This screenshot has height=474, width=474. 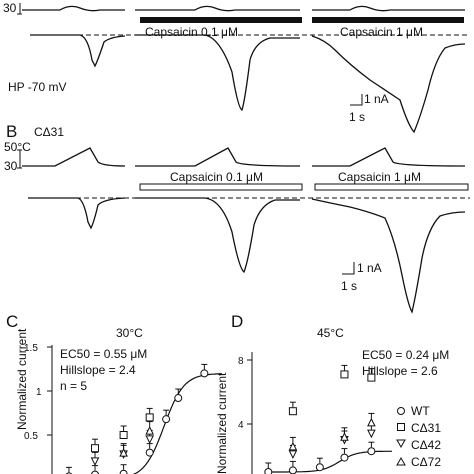 What do you see at coordinates (31, 348) in the screenshot?
I see `panel-c-ytick-1: 1.5` at bounding box center [31, 348].